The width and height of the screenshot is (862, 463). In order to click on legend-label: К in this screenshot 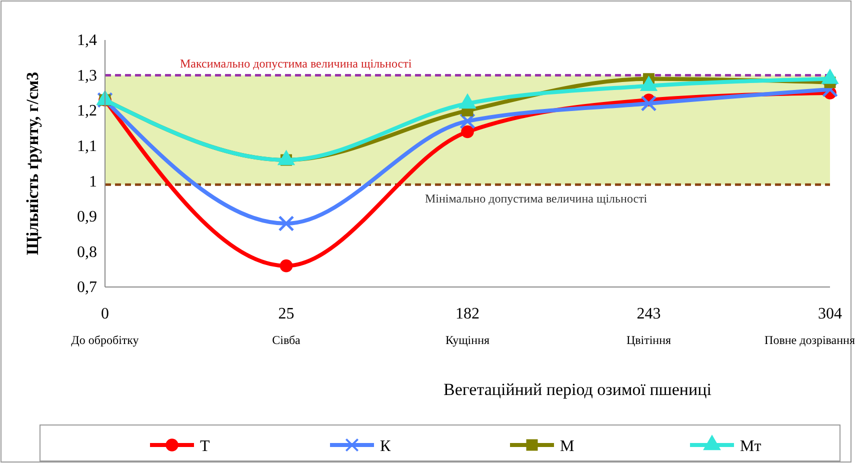, I will do `click(385, 446)`.